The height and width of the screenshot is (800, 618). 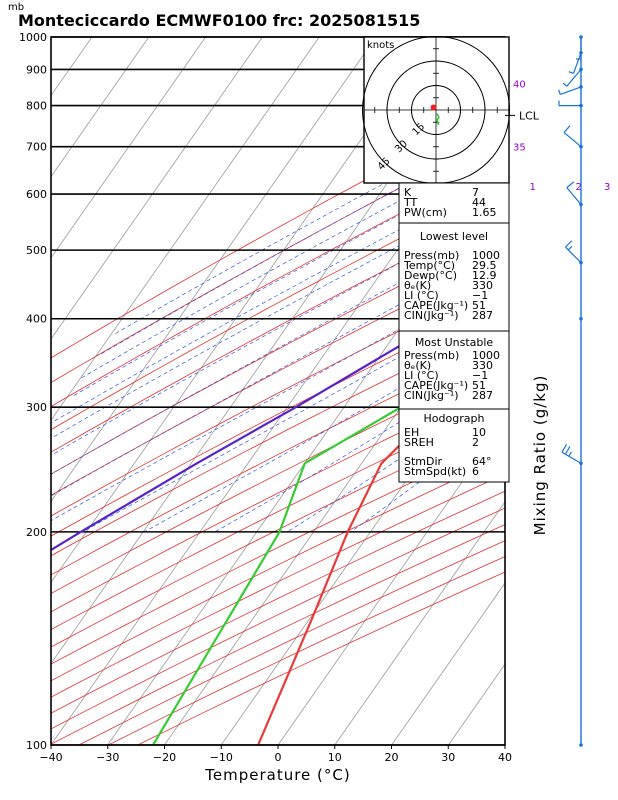 I want to click on x-tick-label: 20, so click(x=392, y=757).